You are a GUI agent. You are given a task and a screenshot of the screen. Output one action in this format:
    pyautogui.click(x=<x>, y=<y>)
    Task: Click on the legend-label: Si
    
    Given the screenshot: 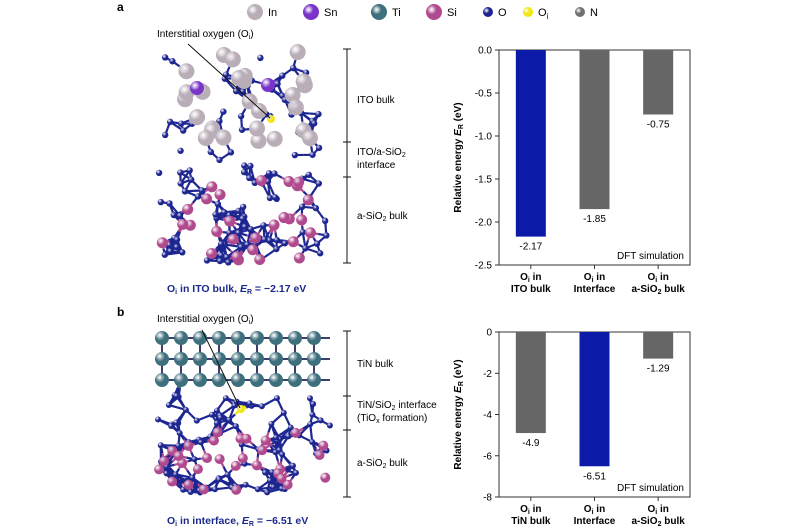 What is the action you would take?
    pyautogui.click(x=452, y=13)
    